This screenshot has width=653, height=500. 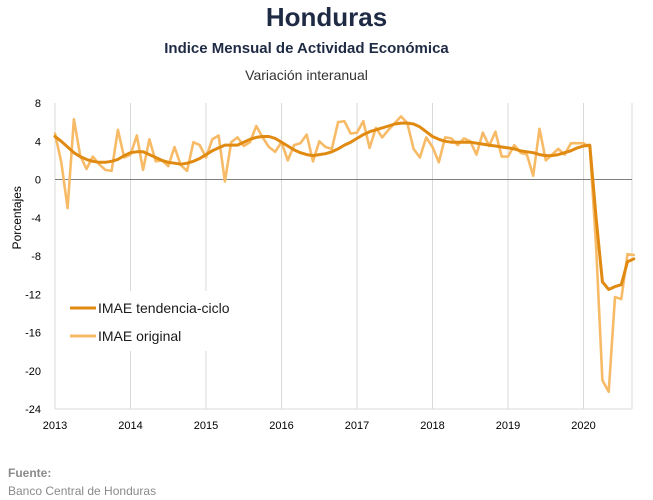 I want to click on y-axis-label: Porcentajes, so click(x=17, y=217).